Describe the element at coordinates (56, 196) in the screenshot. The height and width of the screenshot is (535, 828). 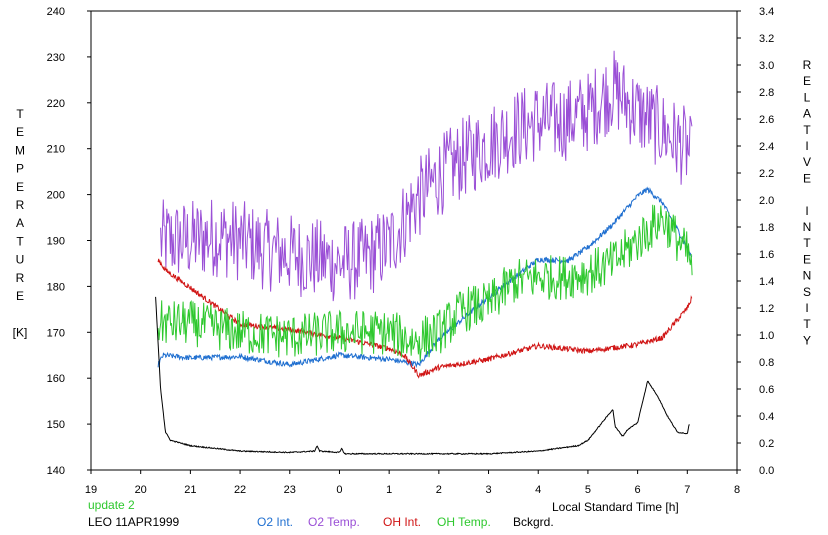
I see `y-left-tick-label: 200` at that location.